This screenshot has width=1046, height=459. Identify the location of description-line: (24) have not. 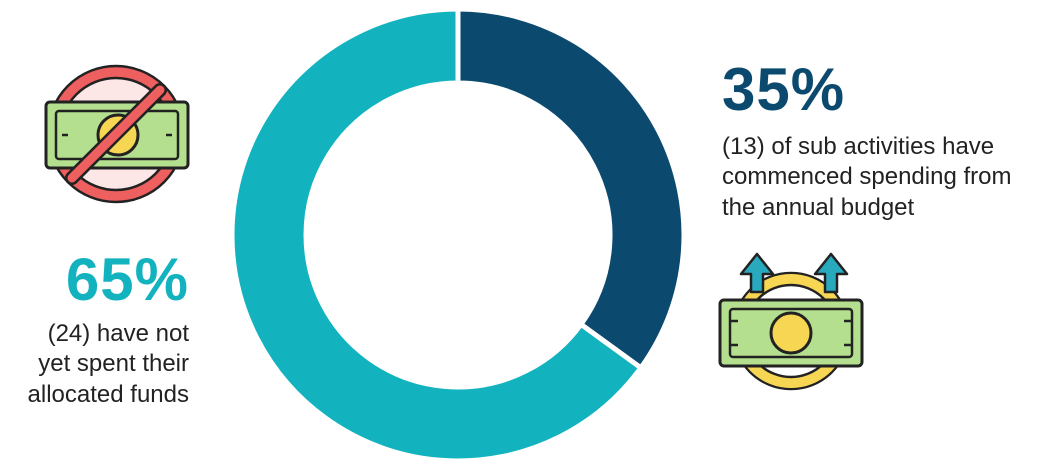
(118, 333).